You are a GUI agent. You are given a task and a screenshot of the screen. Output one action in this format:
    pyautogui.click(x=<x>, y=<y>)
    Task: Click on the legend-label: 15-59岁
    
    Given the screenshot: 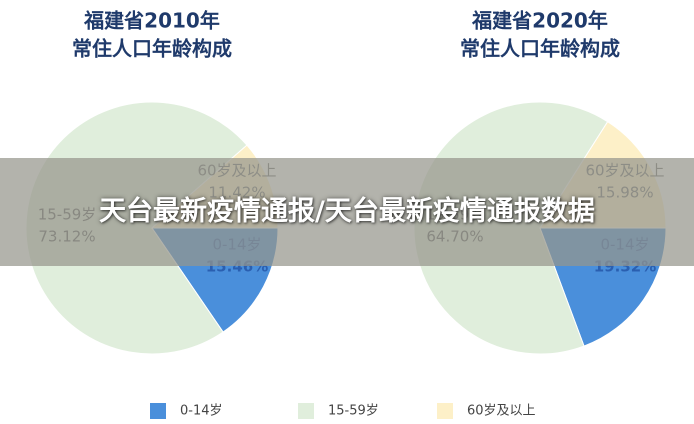 What is the action you would take?
    pyautogui.click(x=353, y=411)
    